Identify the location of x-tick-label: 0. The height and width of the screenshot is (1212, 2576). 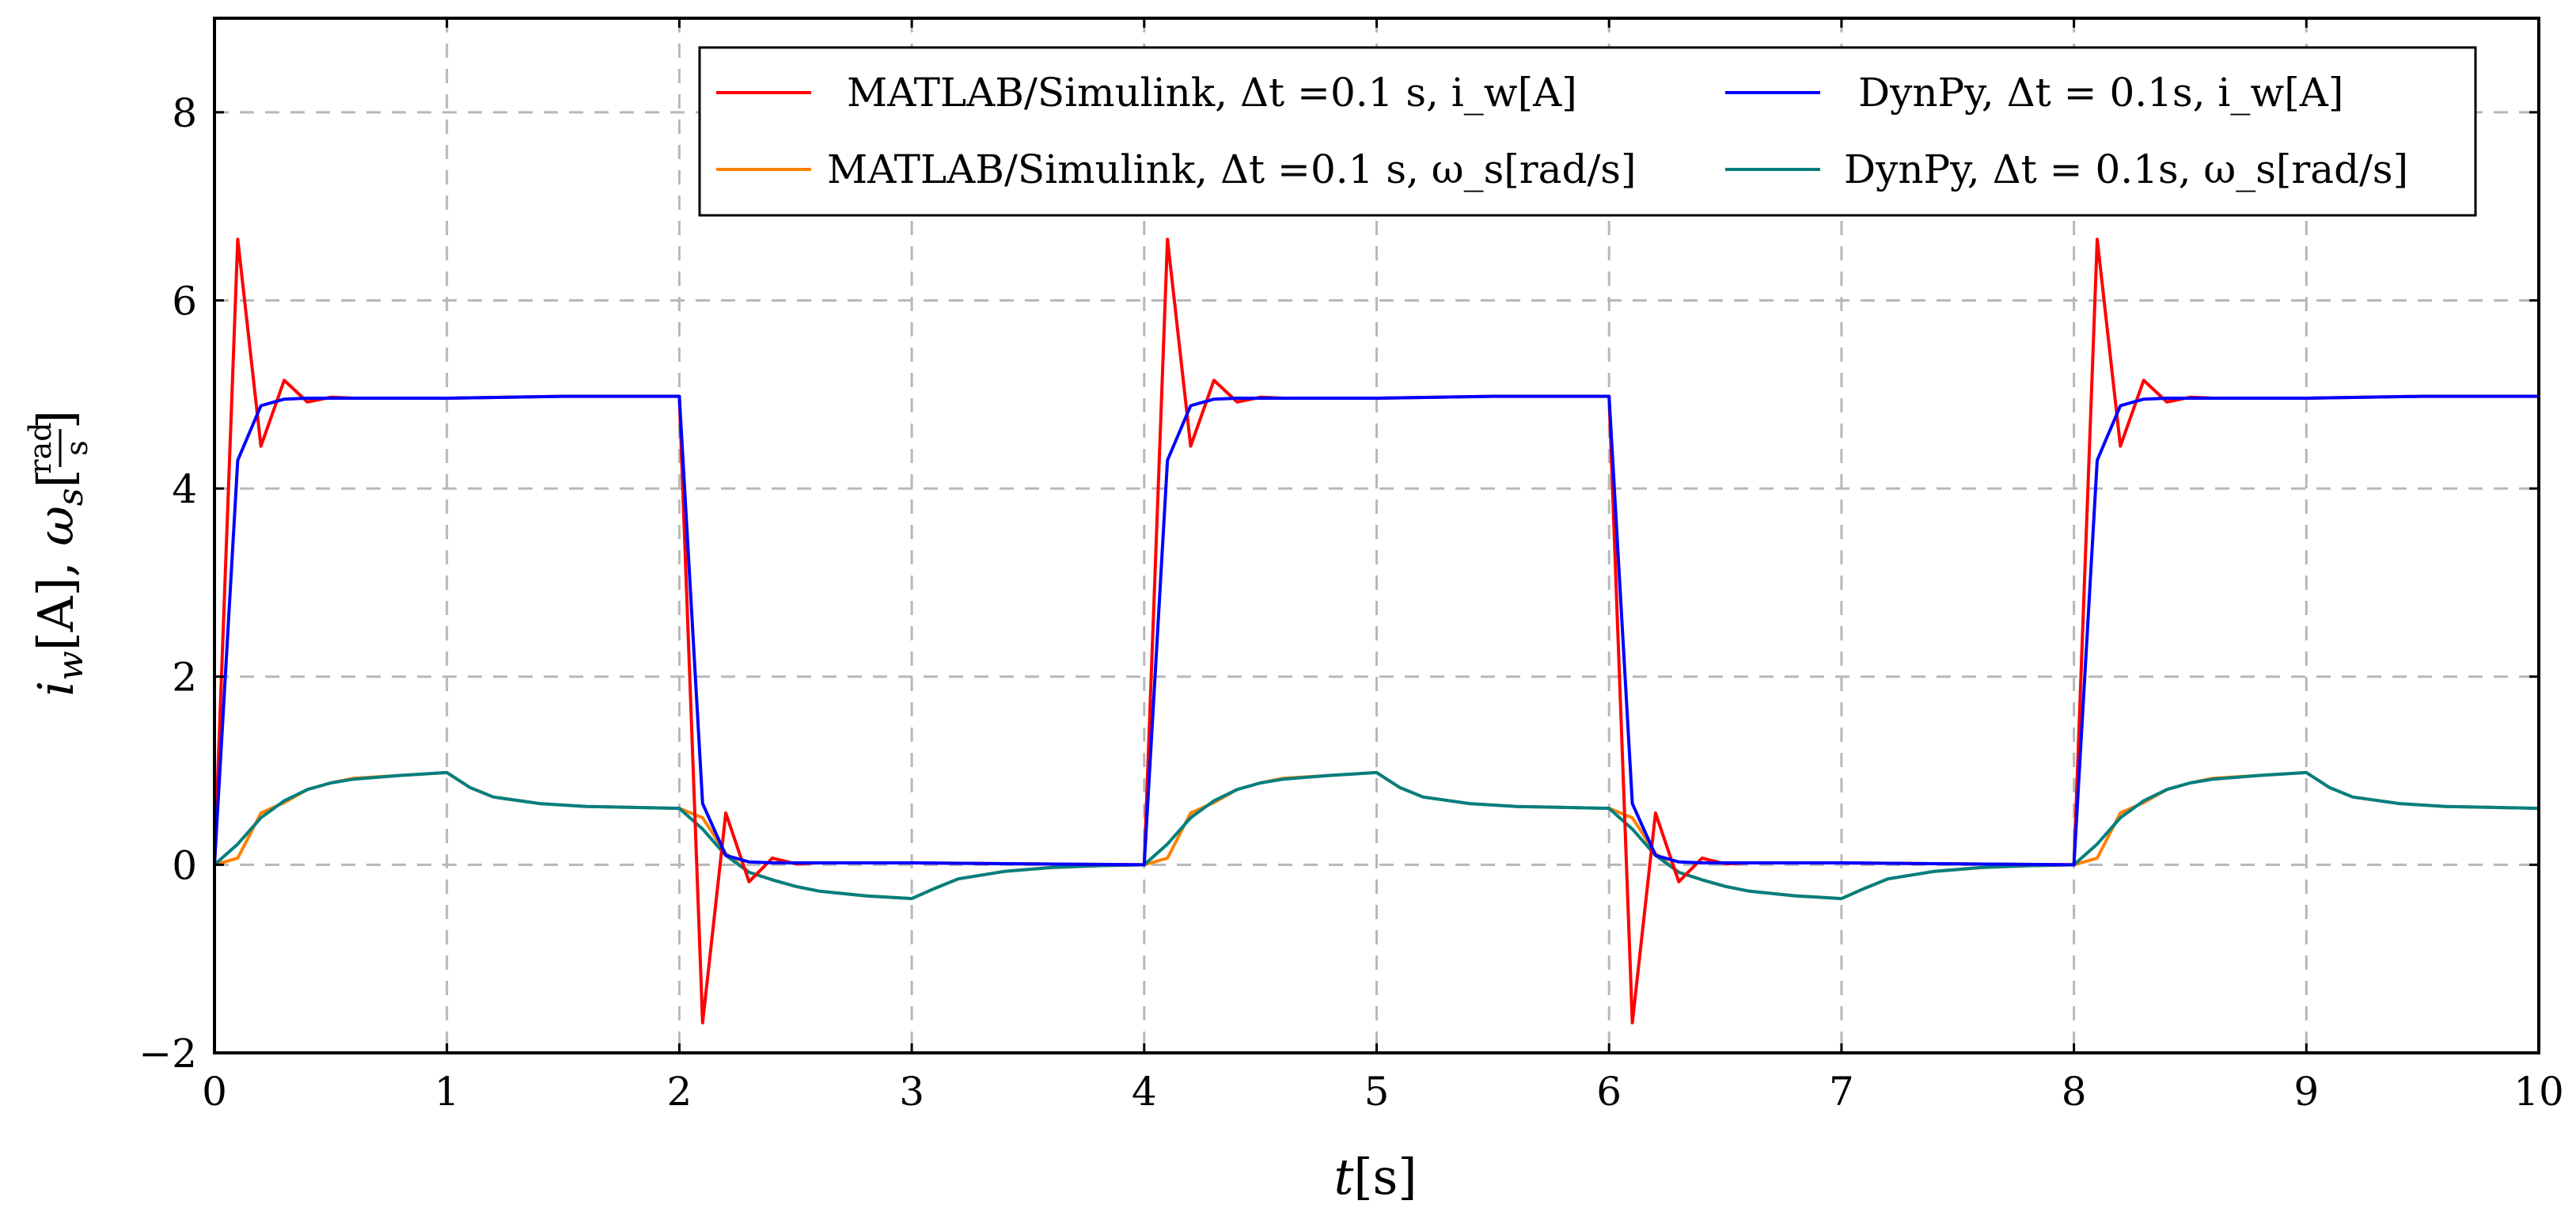
(214, 1092).